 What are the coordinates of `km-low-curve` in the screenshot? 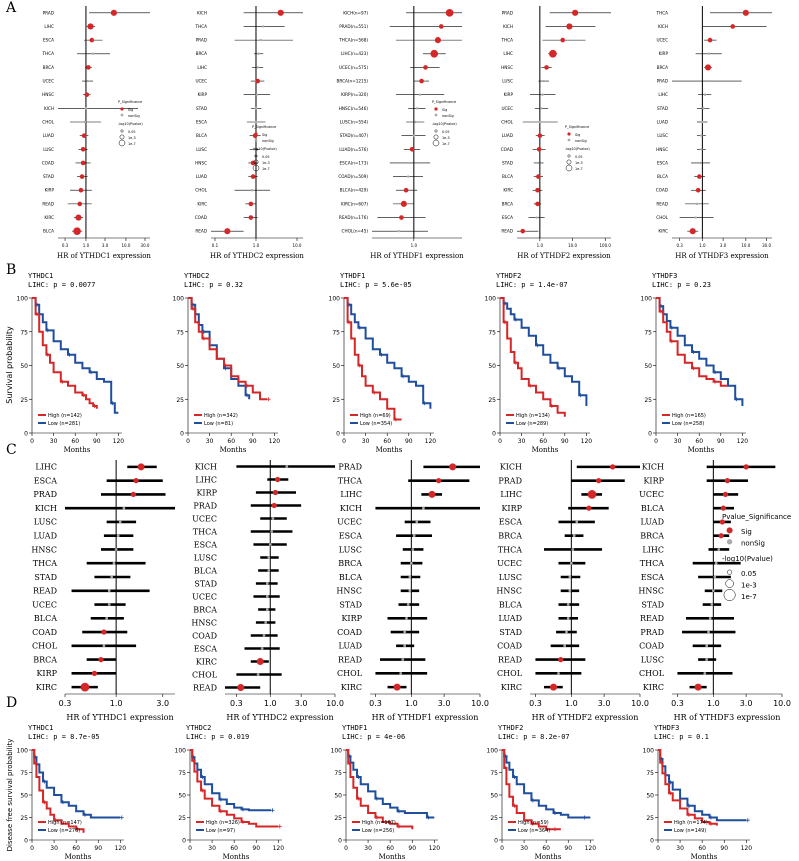 It's located at (390, 784).